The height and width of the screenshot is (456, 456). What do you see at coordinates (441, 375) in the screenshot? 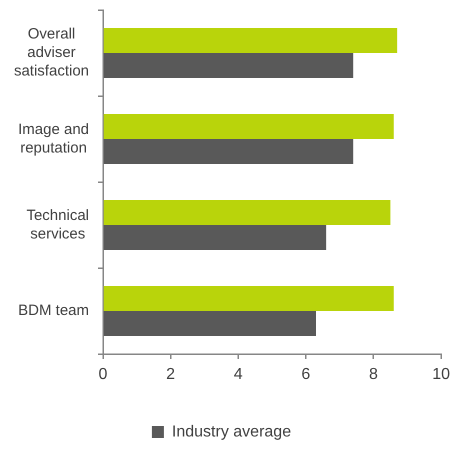
I see `x-tick-label: 10` at bounding box center [441, 375].